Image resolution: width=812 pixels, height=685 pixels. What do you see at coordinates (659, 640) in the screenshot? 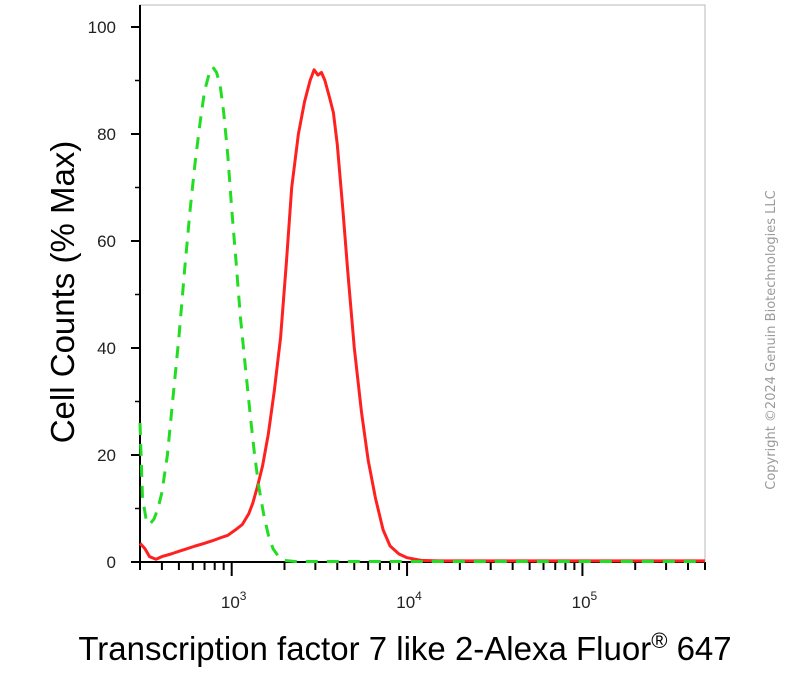
I see `registered-symbol: ®` at bounding box center [659, 640].